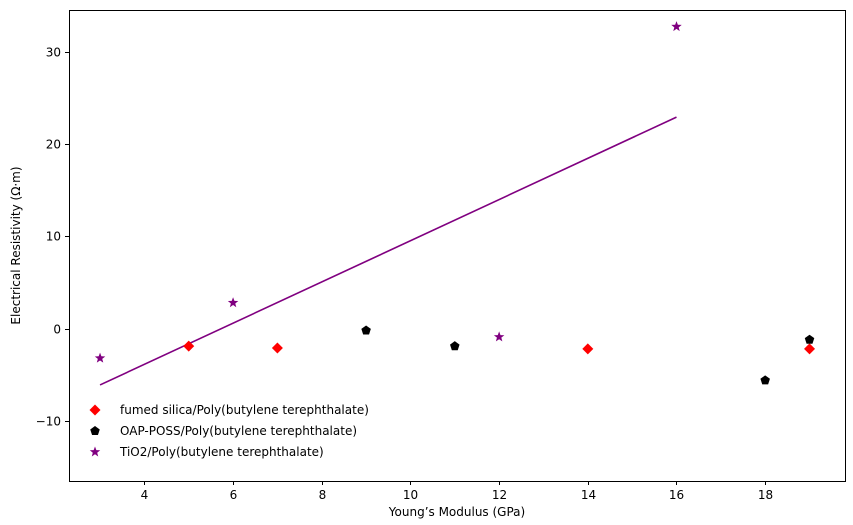  I want to click on x-tick-label: 14, so click(588, 495).